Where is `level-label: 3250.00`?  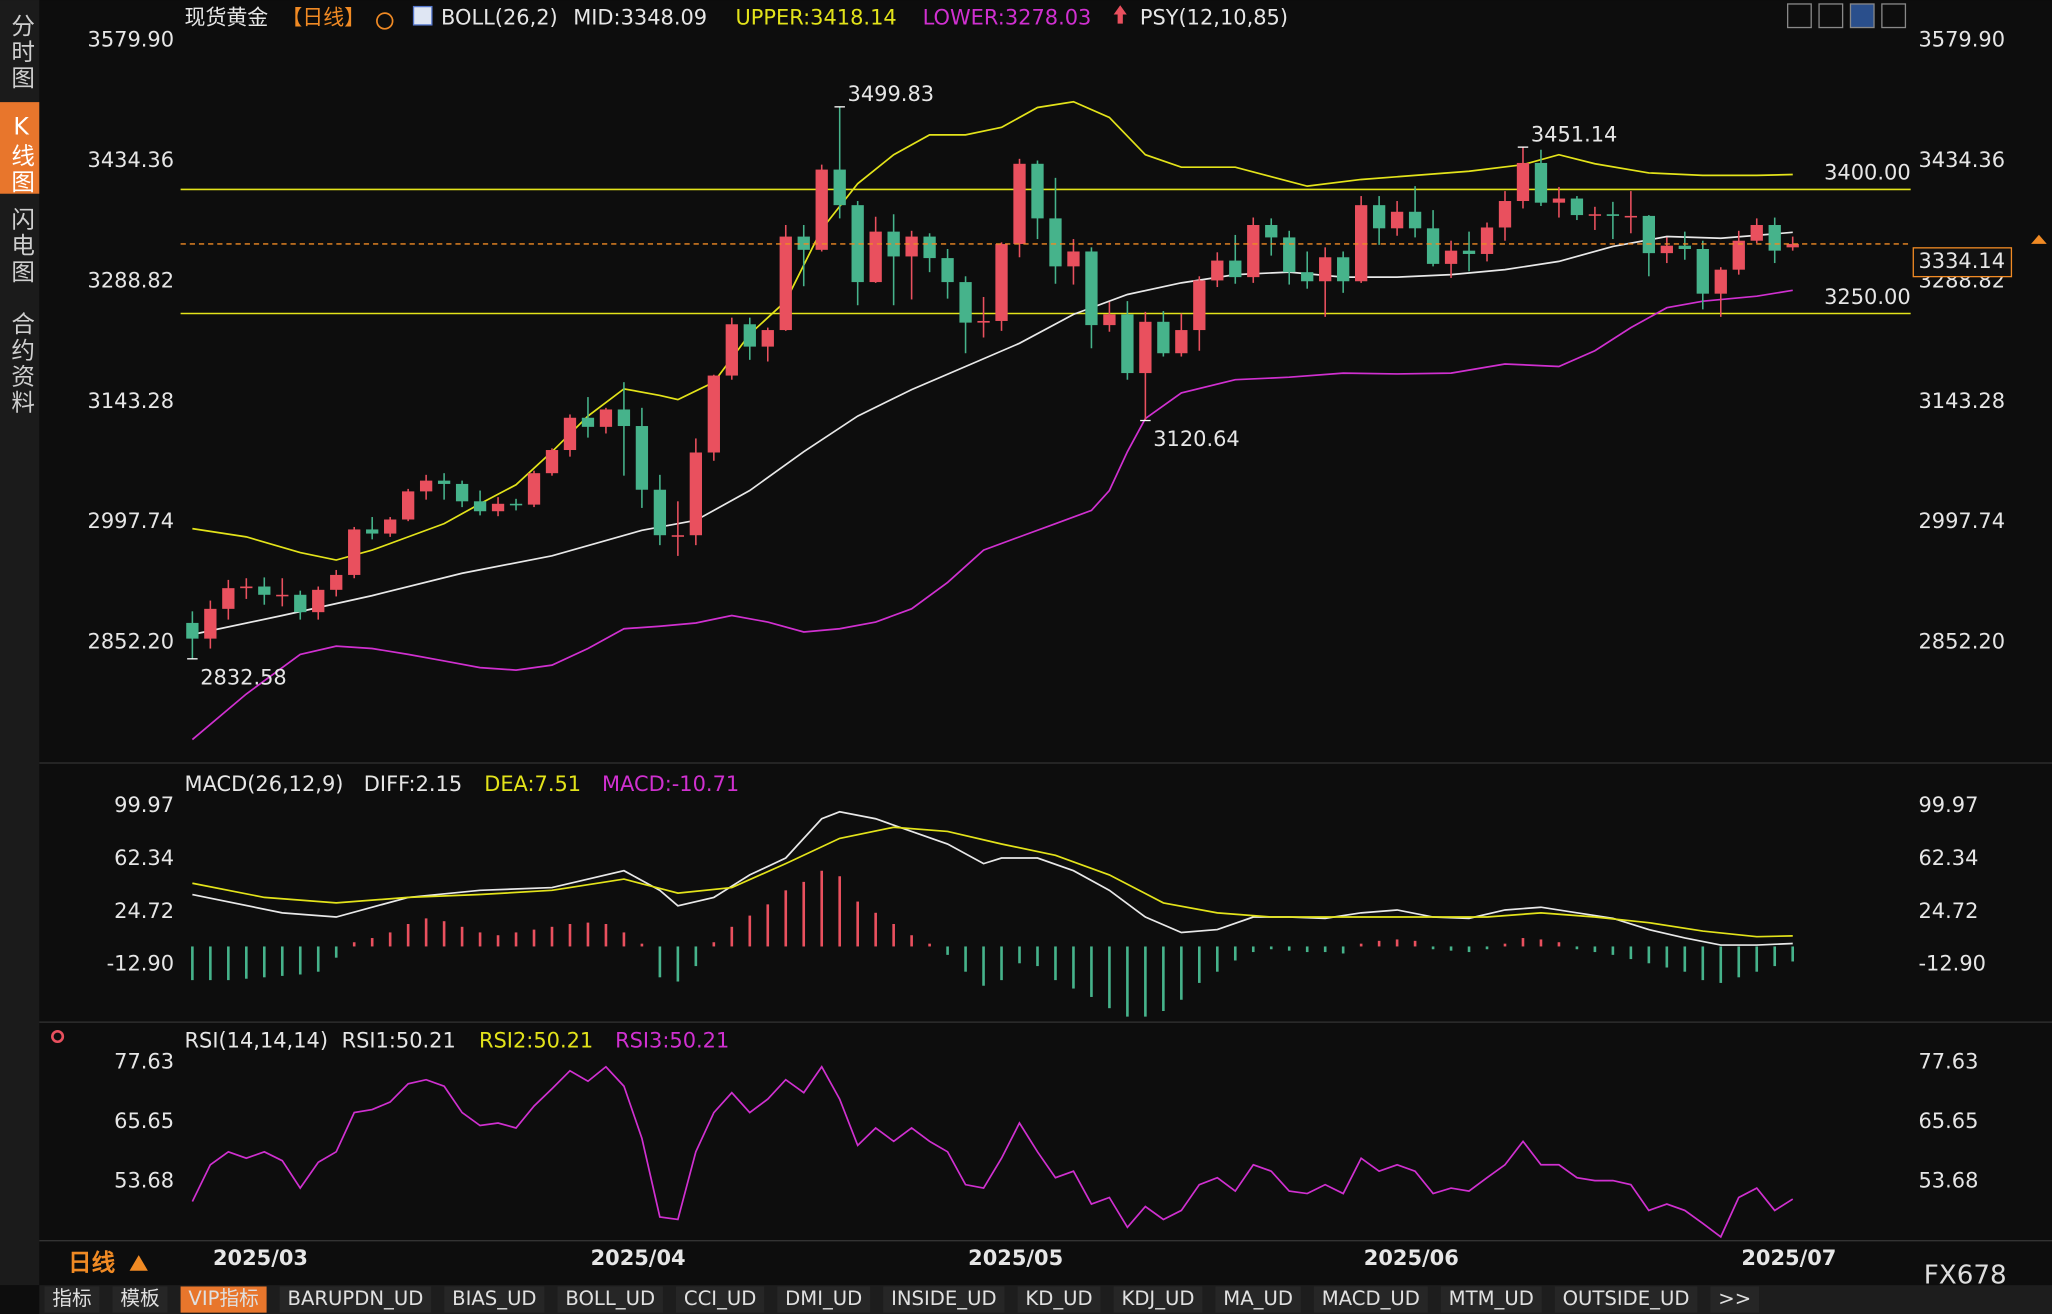
level-label: 3250.00 is located at coordinates (1867, 297).